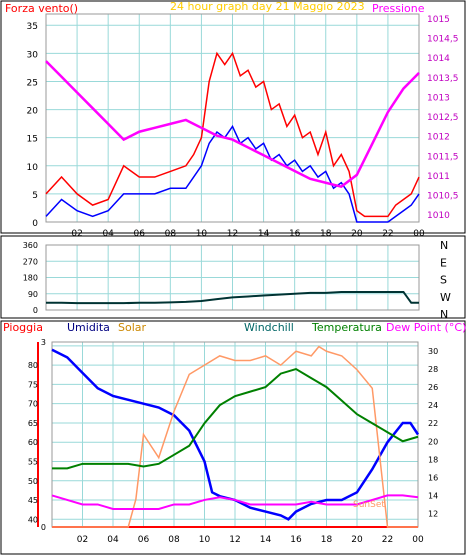  What do you see at coordinates (33, 481) in the screenshot?
I see `weather-left-tick: 50` at bounding box center [33, 481].